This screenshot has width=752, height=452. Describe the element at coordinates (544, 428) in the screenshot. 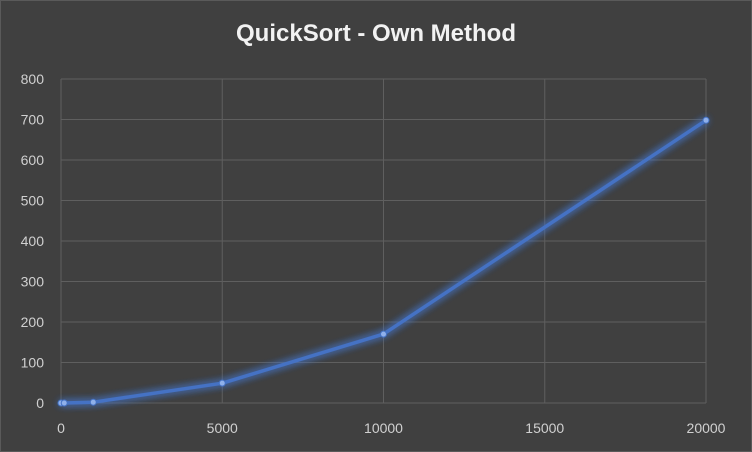

I see `x-tick-label: 15000` at that location.